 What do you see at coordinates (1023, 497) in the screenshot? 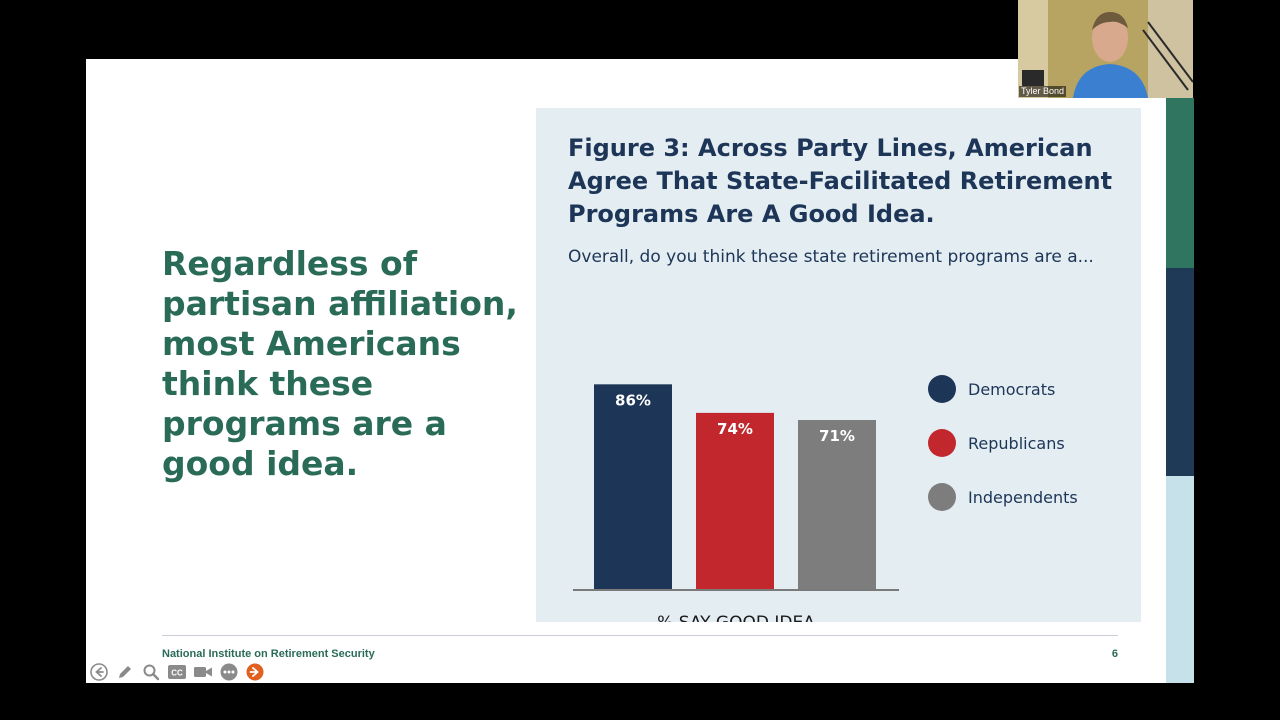
I see `legend-label-independents: Independents` at bounding box center [1023, 497].